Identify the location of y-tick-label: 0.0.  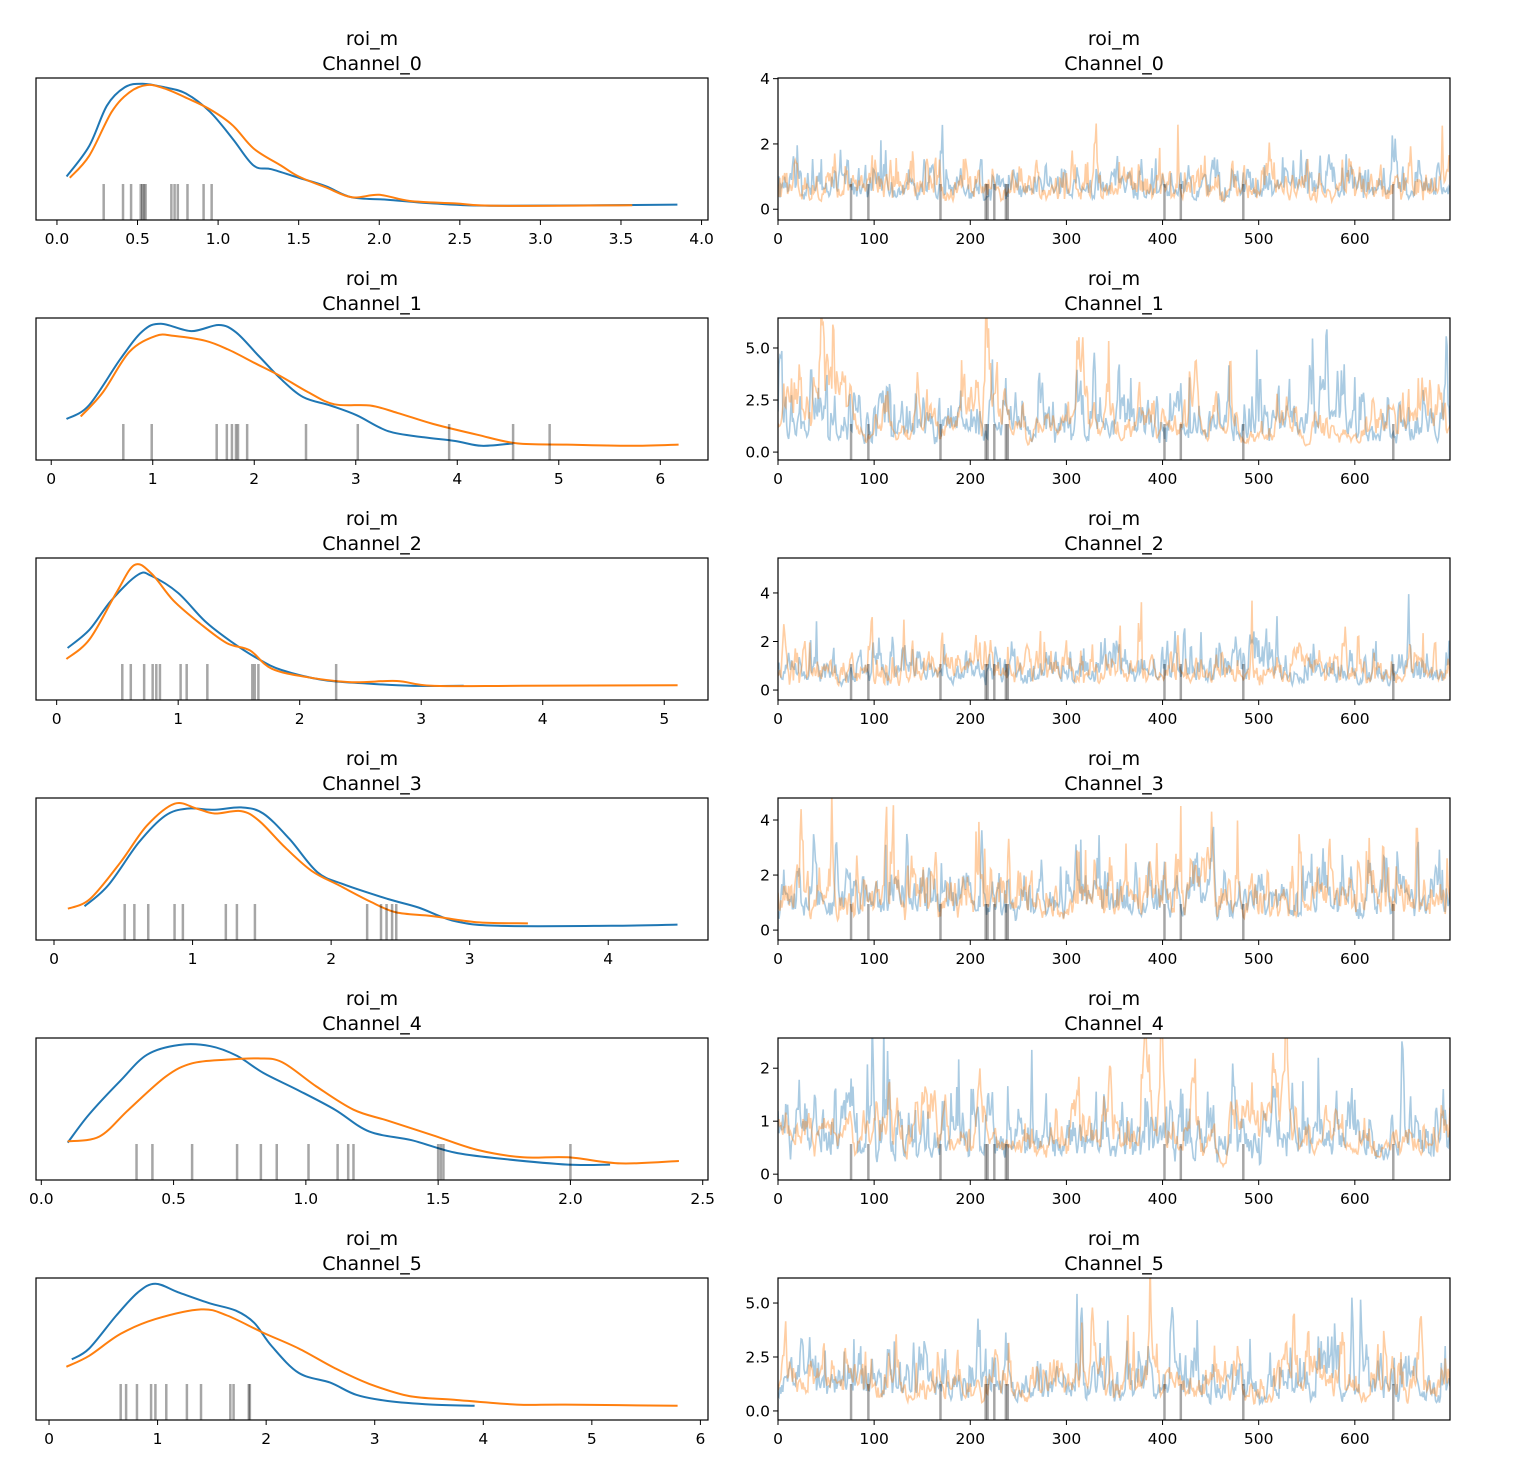
(757, 1411).